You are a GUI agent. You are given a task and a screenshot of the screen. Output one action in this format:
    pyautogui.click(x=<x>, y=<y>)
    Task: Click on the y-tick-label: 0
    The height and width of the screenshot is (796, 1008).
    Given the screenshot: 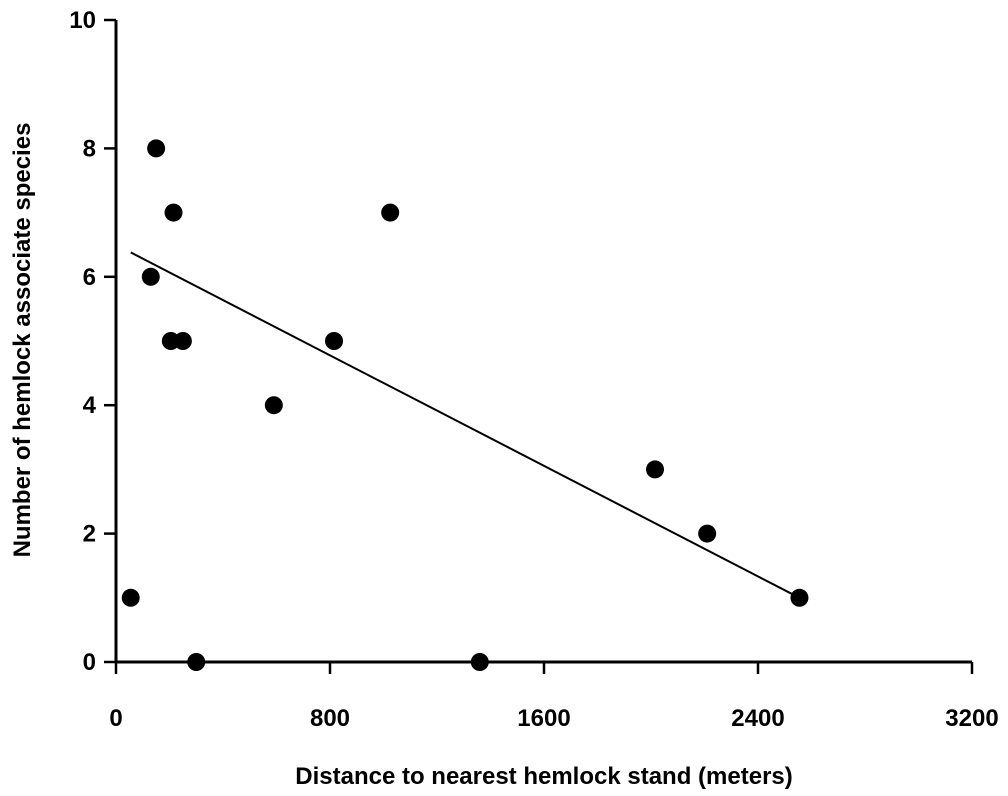 What is the action you would take?
    pyautogui.click(x=89, y=662)
    